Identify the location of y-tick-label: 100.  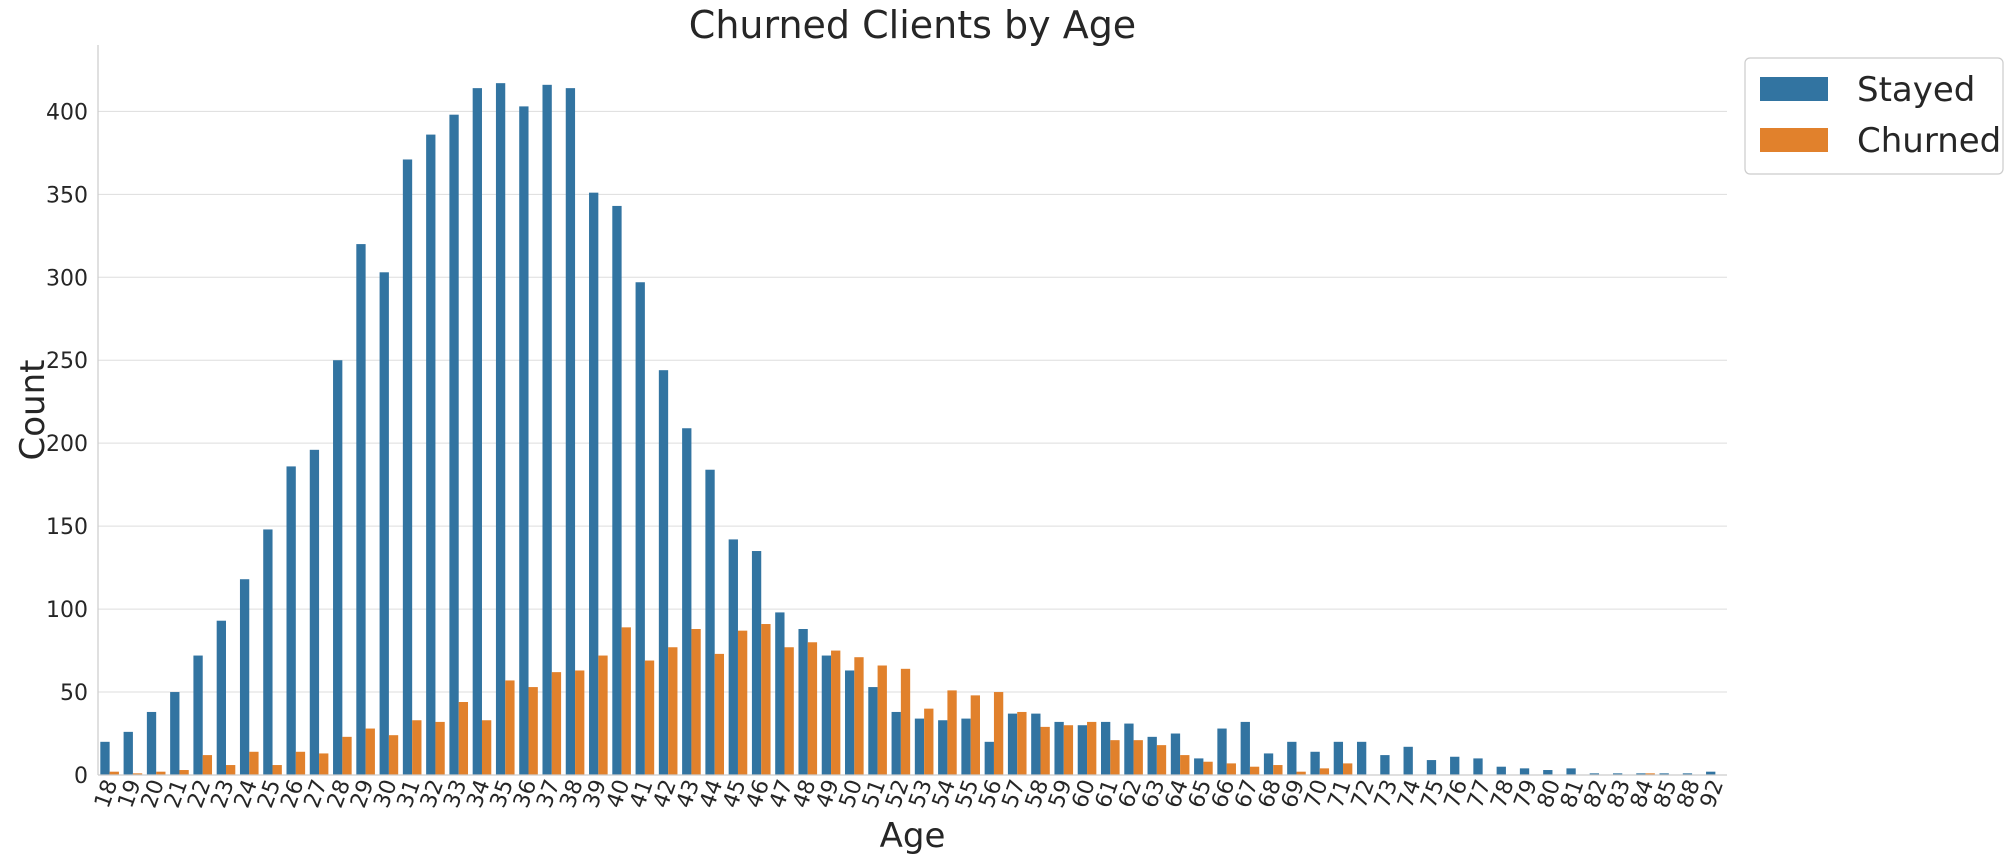
(67, 610).